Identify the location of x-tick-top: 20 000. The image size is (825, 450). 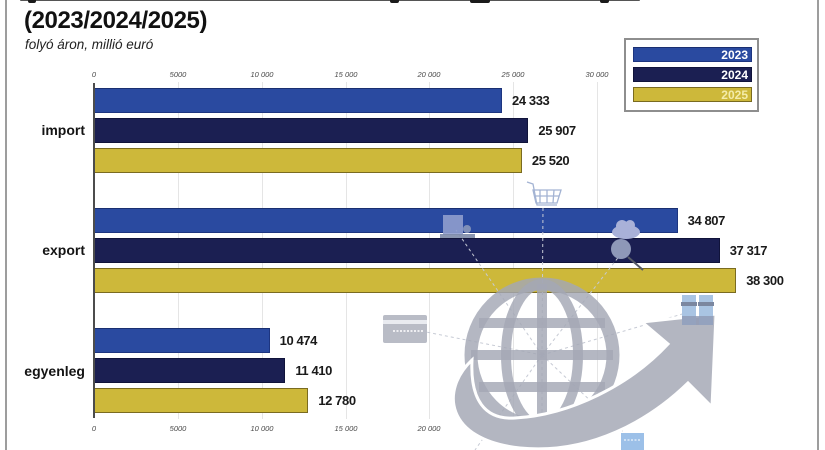
(429, 74).